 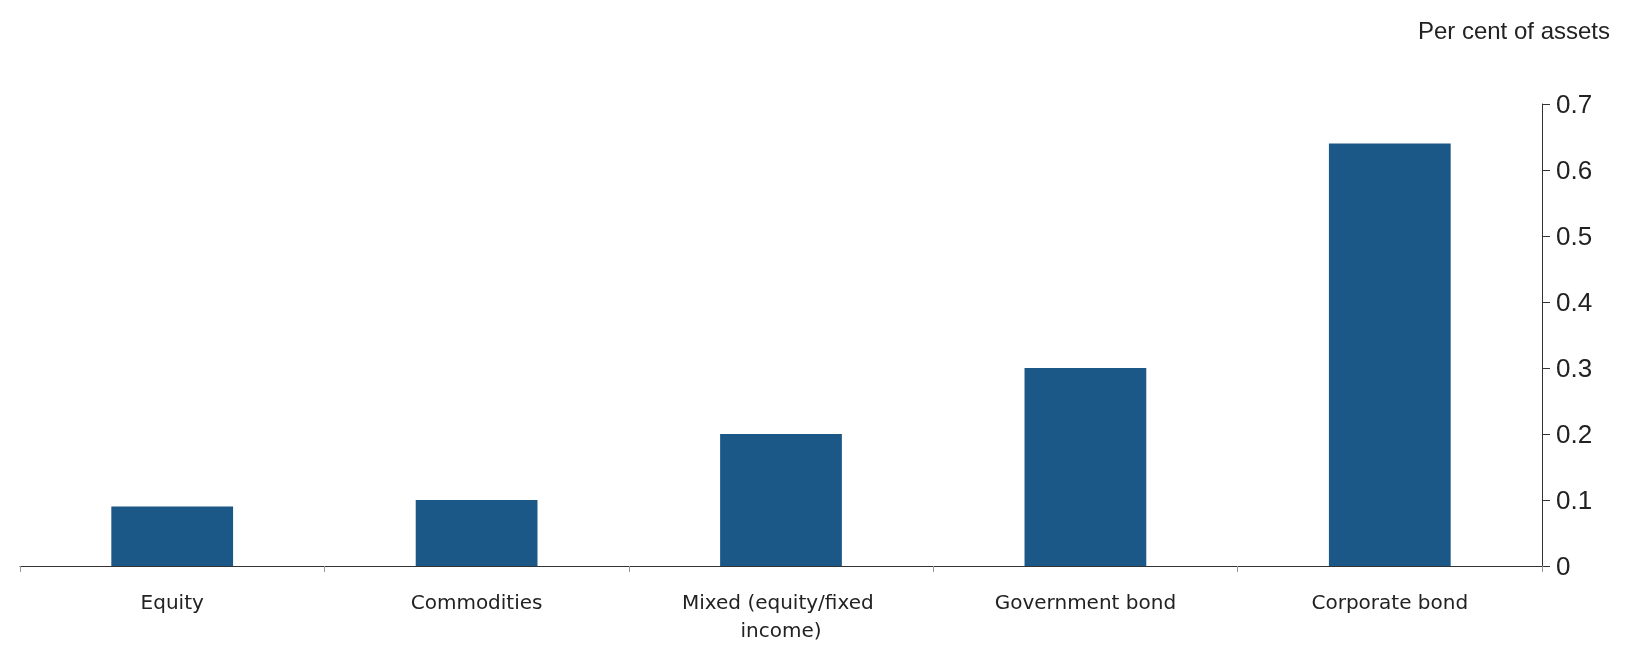 I want to click on x-tick-label: Corporate bond, so click(x=1390, y=602).